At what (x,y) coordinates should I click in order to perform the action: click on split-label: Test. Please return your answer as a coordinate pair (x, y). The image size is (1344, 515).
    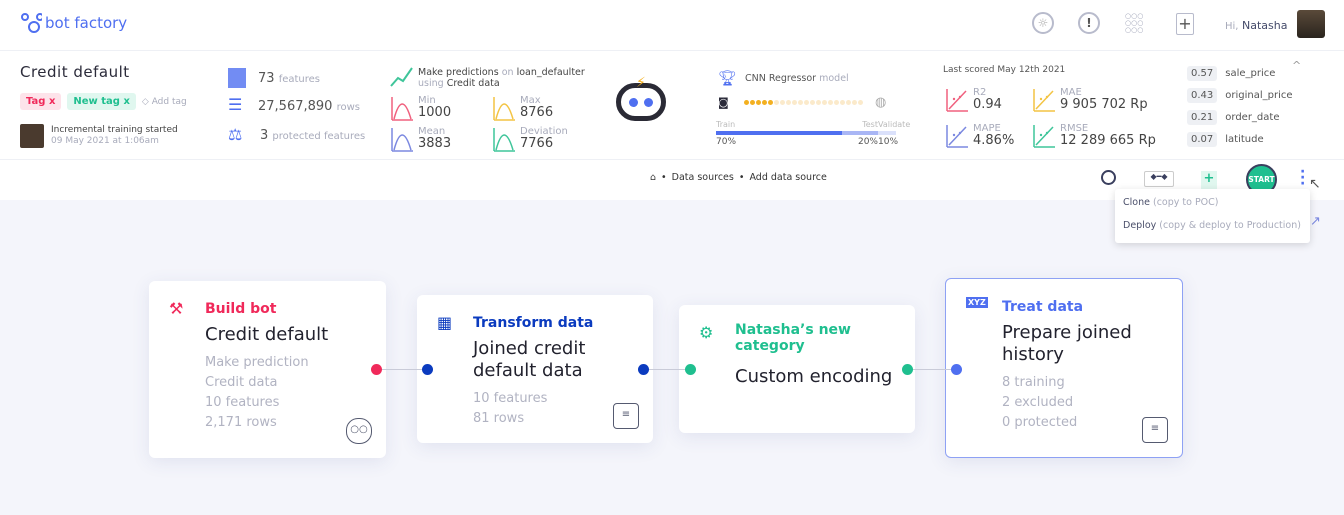
    Looking at the image, I should click on (870, 124).